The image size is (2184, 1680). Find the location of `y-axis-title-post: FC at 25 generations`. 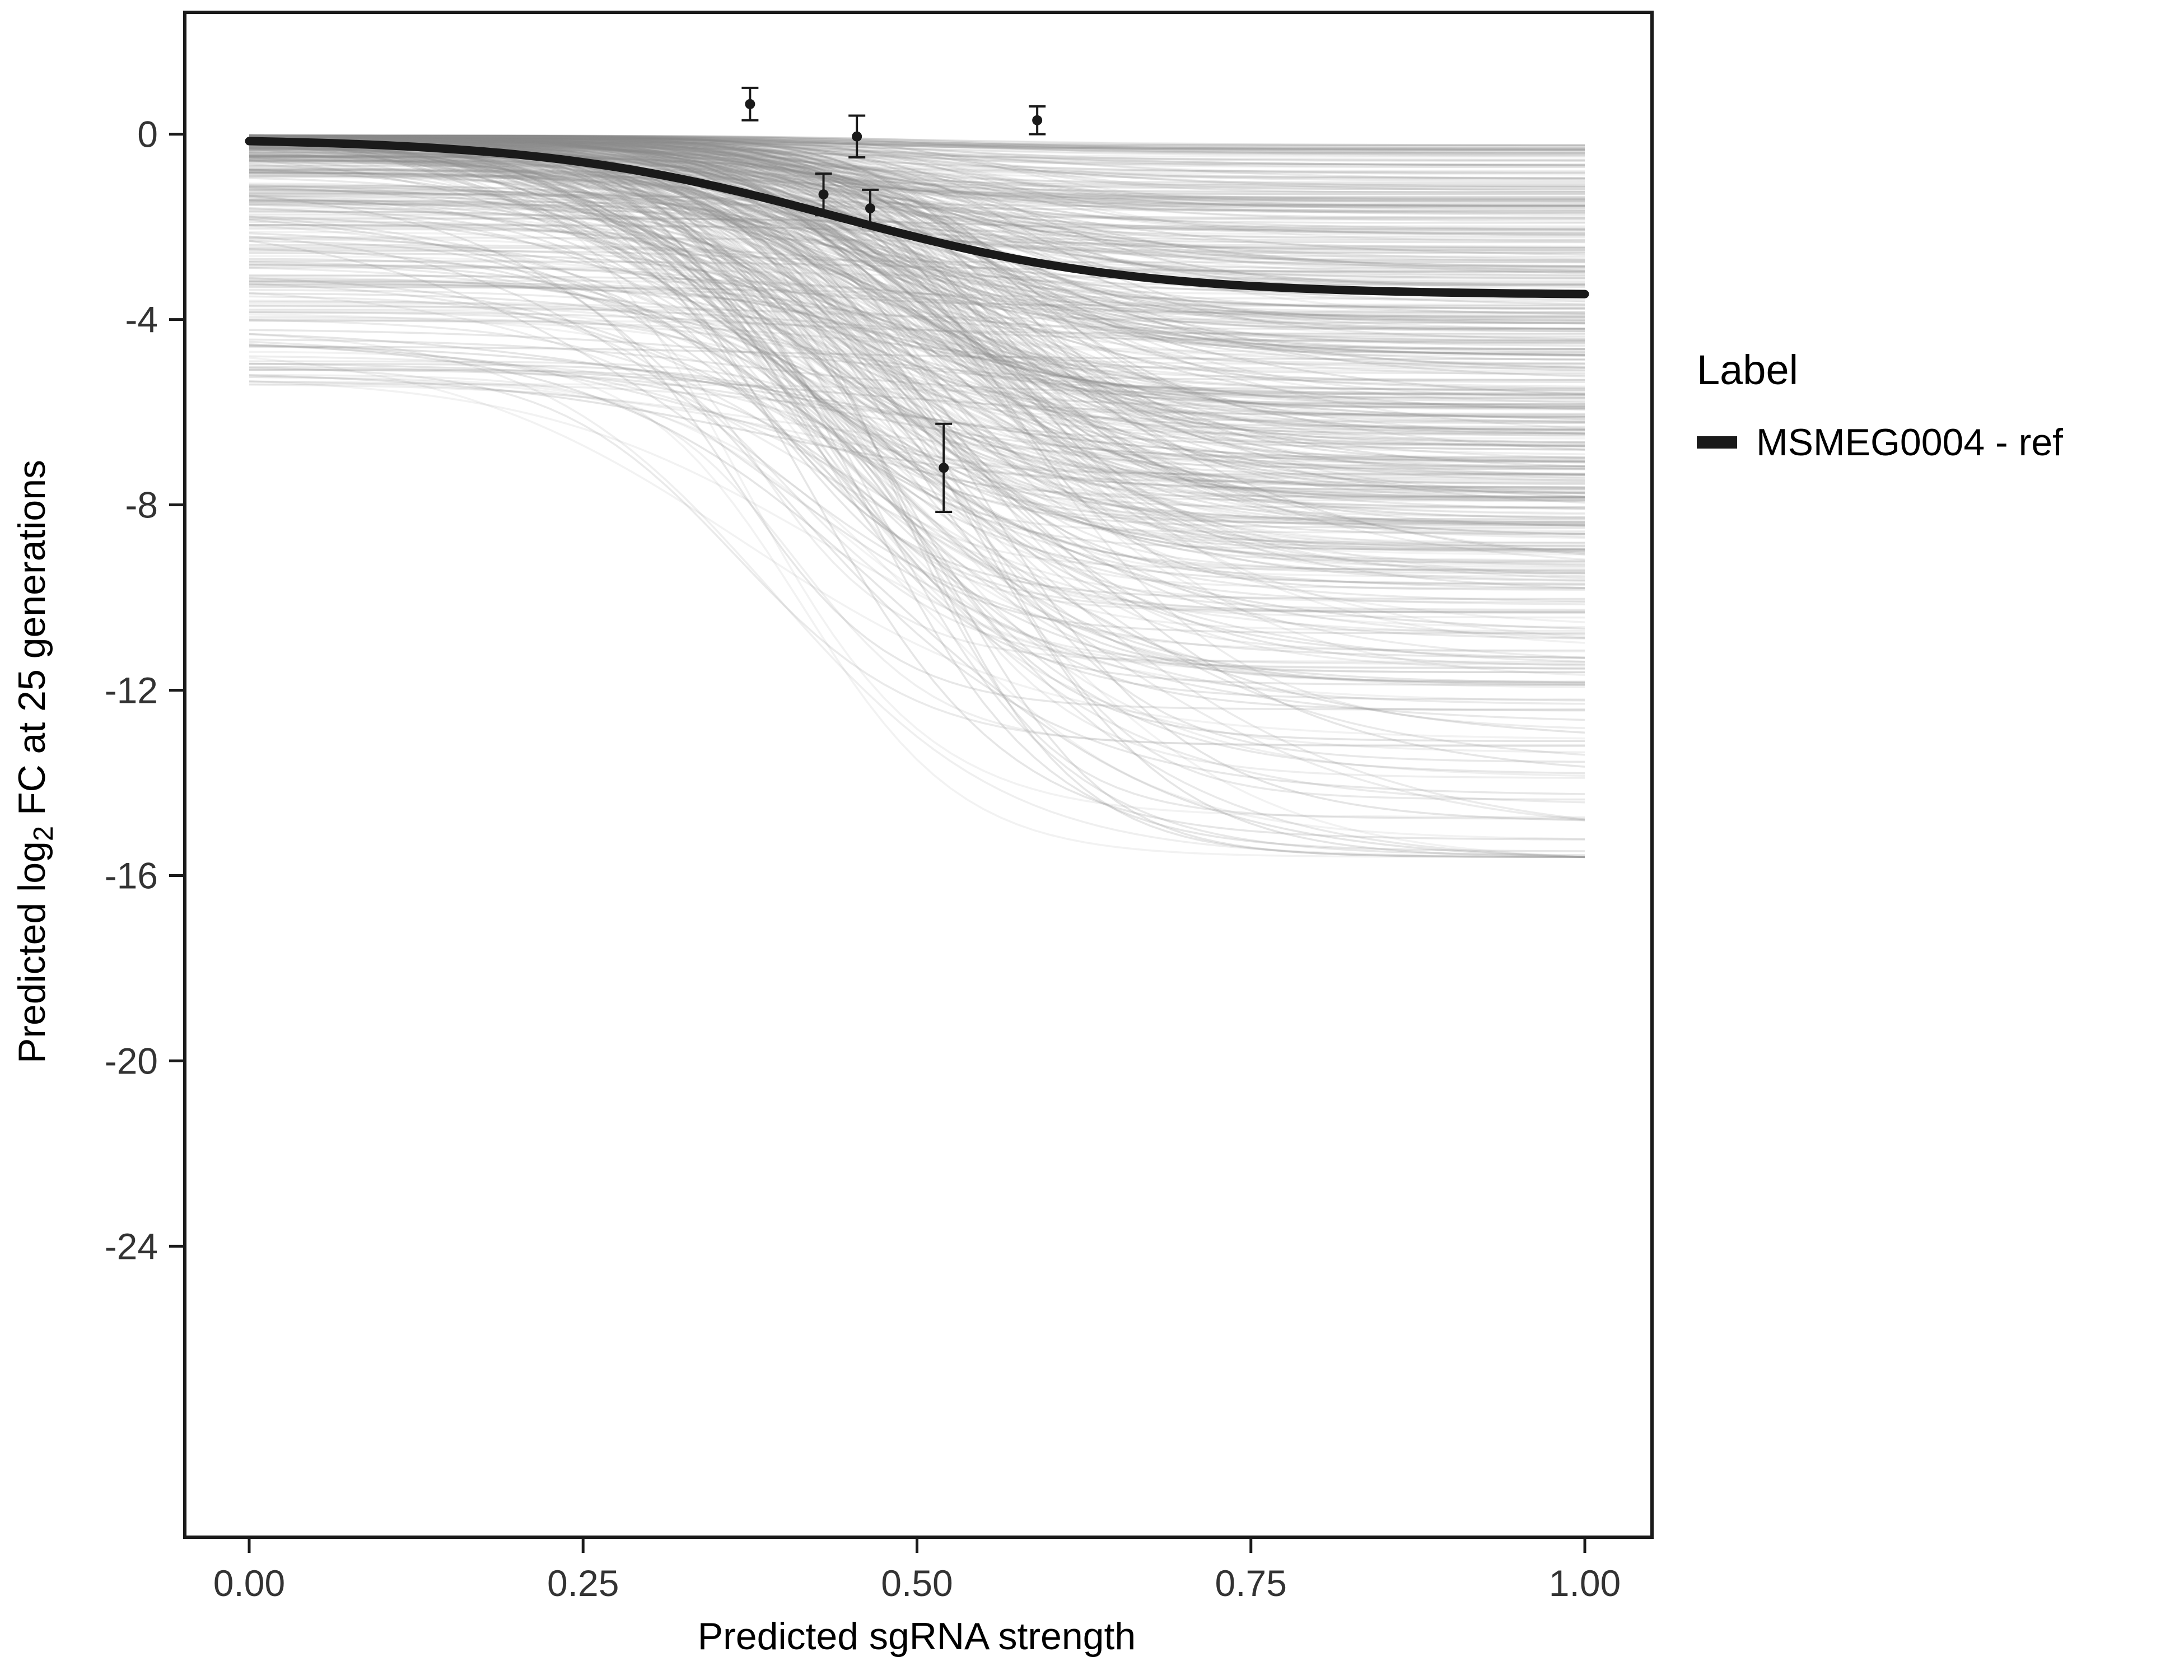

y-axis-title-post: FC at 25 generations is located at coordinates (33, 643).